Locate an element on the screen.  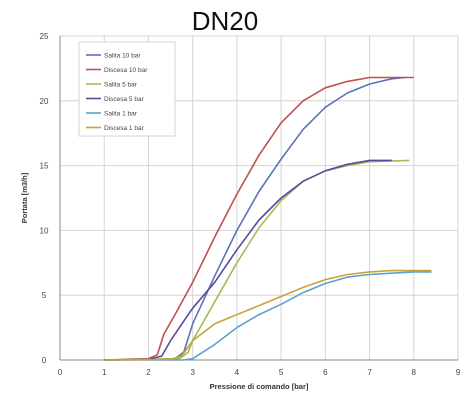
y-tick-label: 25 is located at coordinates (44, 36).